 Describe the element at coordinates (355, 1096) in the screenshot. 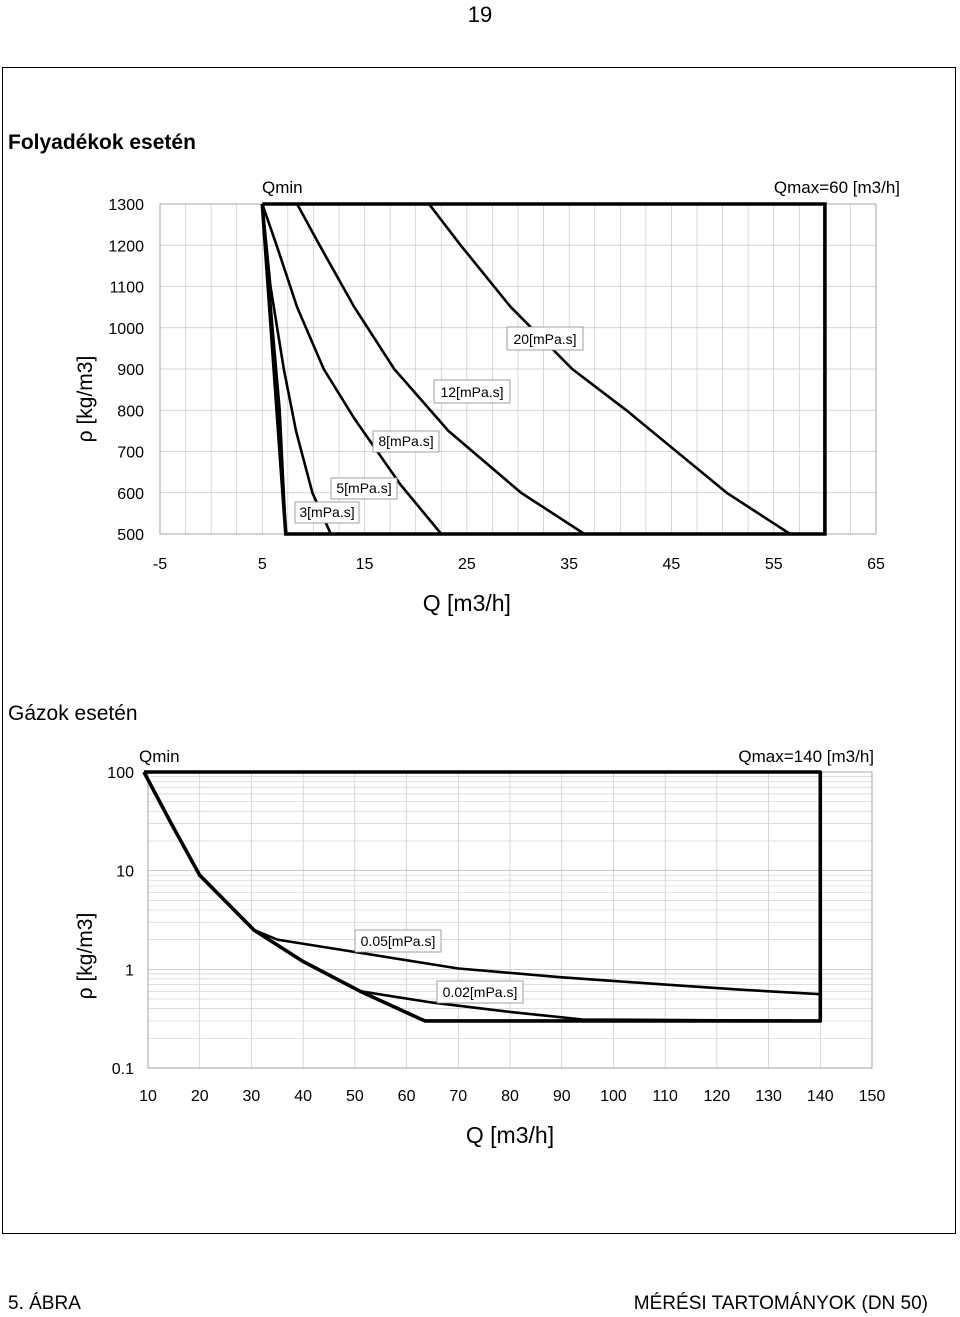

I see `gas-x-tick-label: 50` at that location.